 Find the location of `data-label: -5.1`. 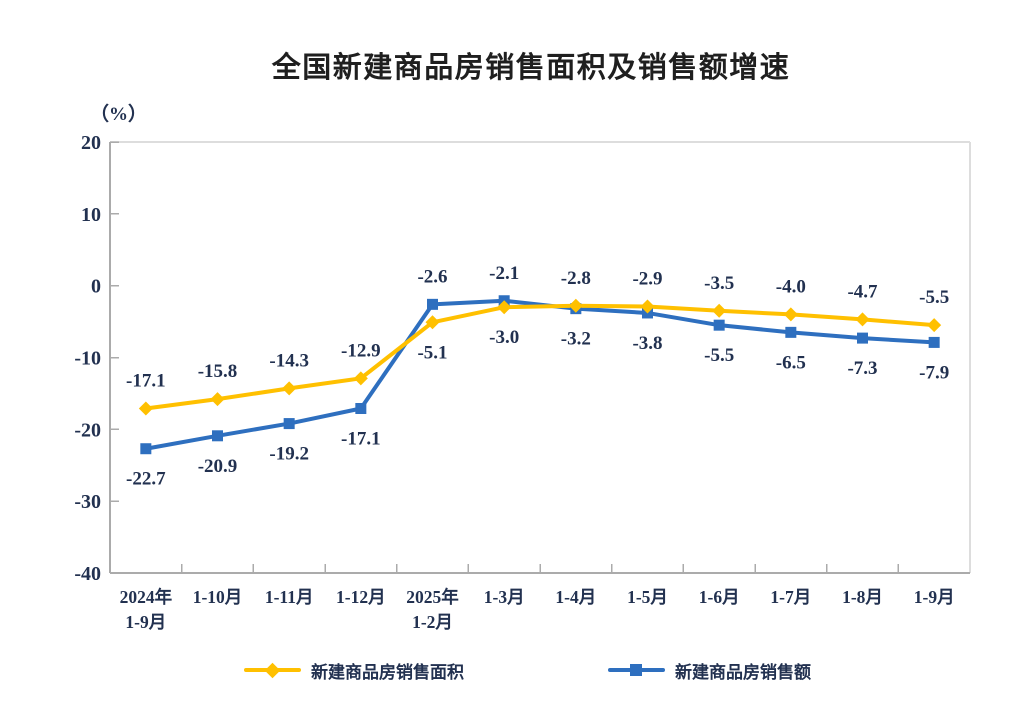

data-label: -5.1 is located at coordinates (432, 352).